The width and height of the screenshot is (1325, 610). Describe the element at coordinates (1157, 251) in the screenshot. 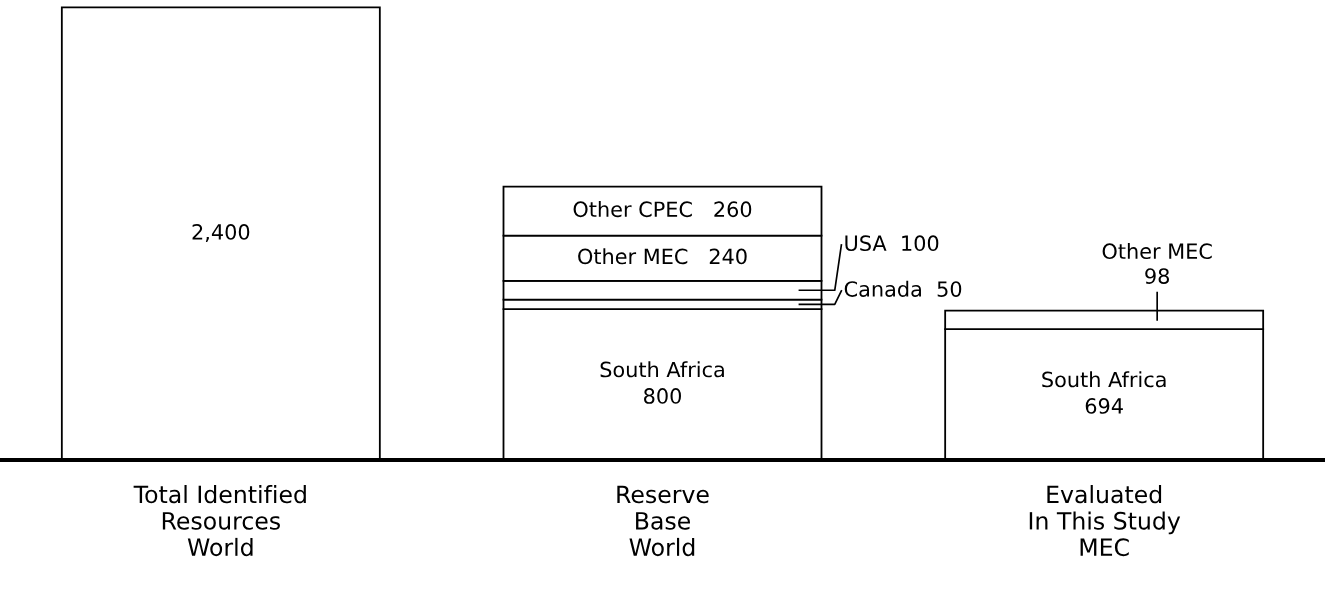

I see `text: Other MEC` at that location.